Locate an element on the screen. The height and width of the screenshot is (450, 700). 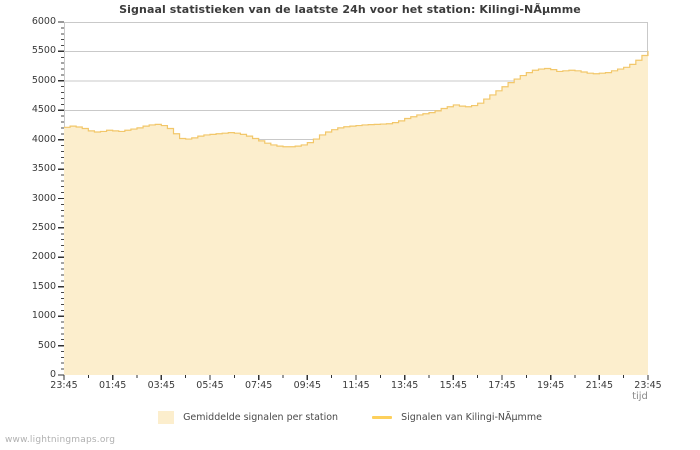
y-tick-label: 4500 is located at coordinates (43, 110).